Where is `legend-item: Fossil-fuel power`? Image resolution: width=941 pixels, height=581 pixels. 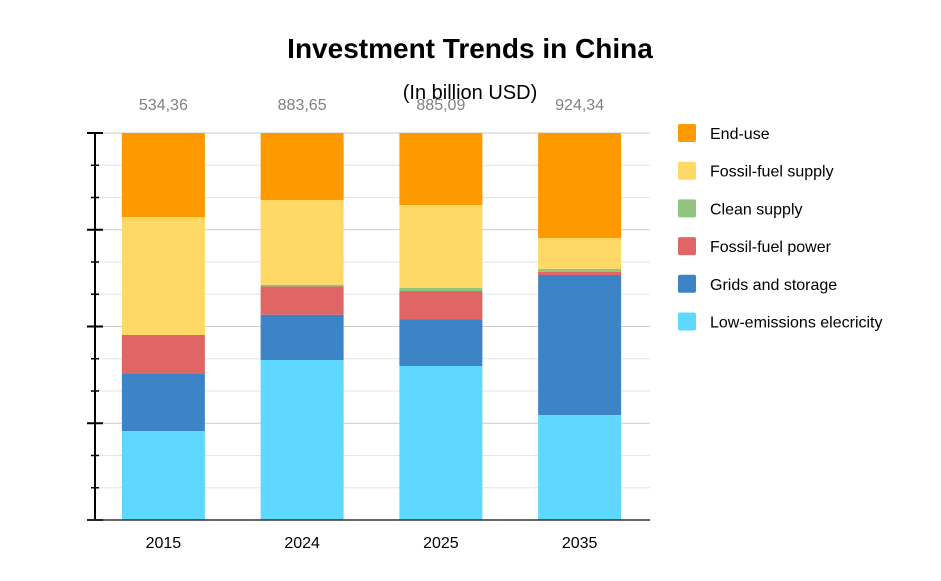 legend-item: Fossil-fuel power is located at coordinates (755, 246).